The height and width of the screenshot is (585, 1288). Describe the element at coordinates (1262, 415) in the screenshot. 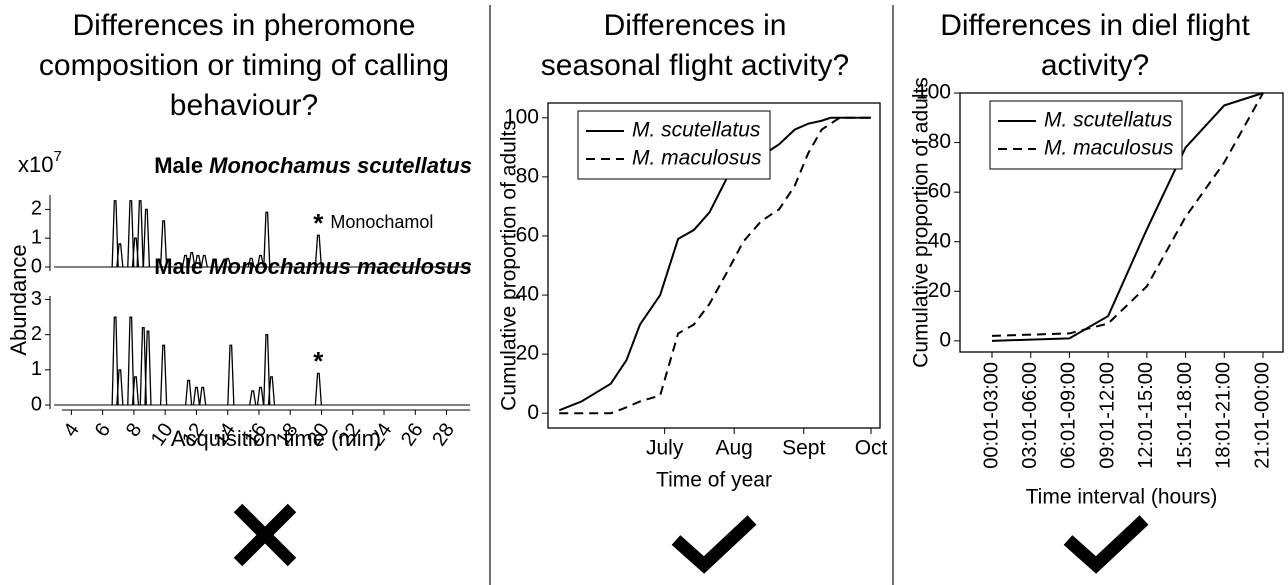

I see `x-tick-label: 21:01-00:00` at that location.